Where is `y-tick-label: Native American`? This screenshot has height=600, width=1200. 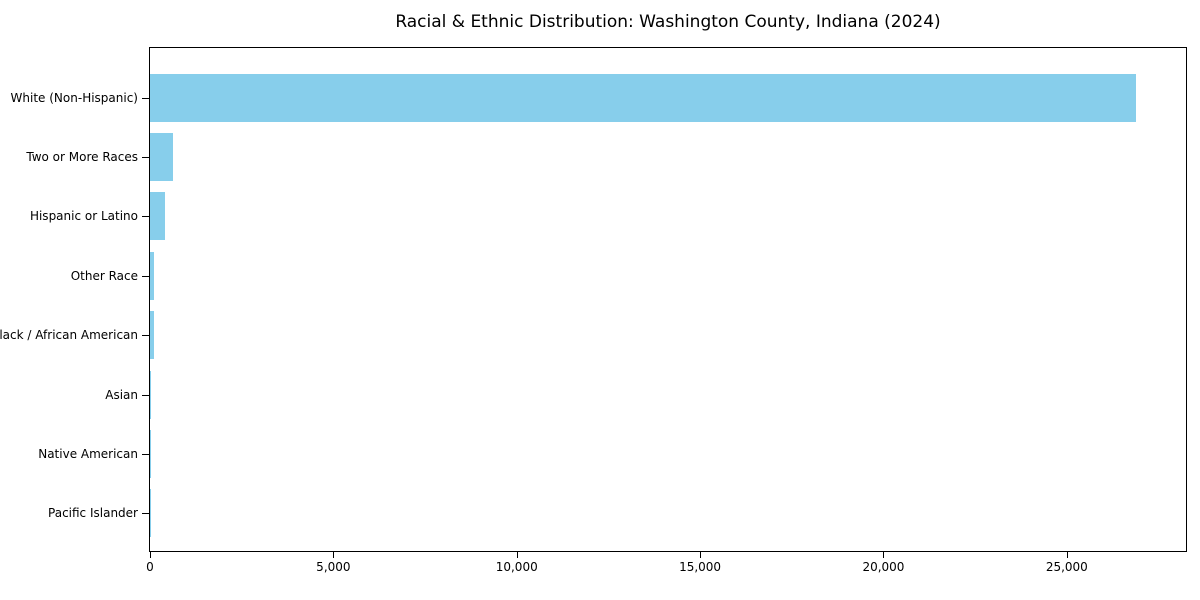
y-tick-label: Native American is located at coordinates (88, 453).